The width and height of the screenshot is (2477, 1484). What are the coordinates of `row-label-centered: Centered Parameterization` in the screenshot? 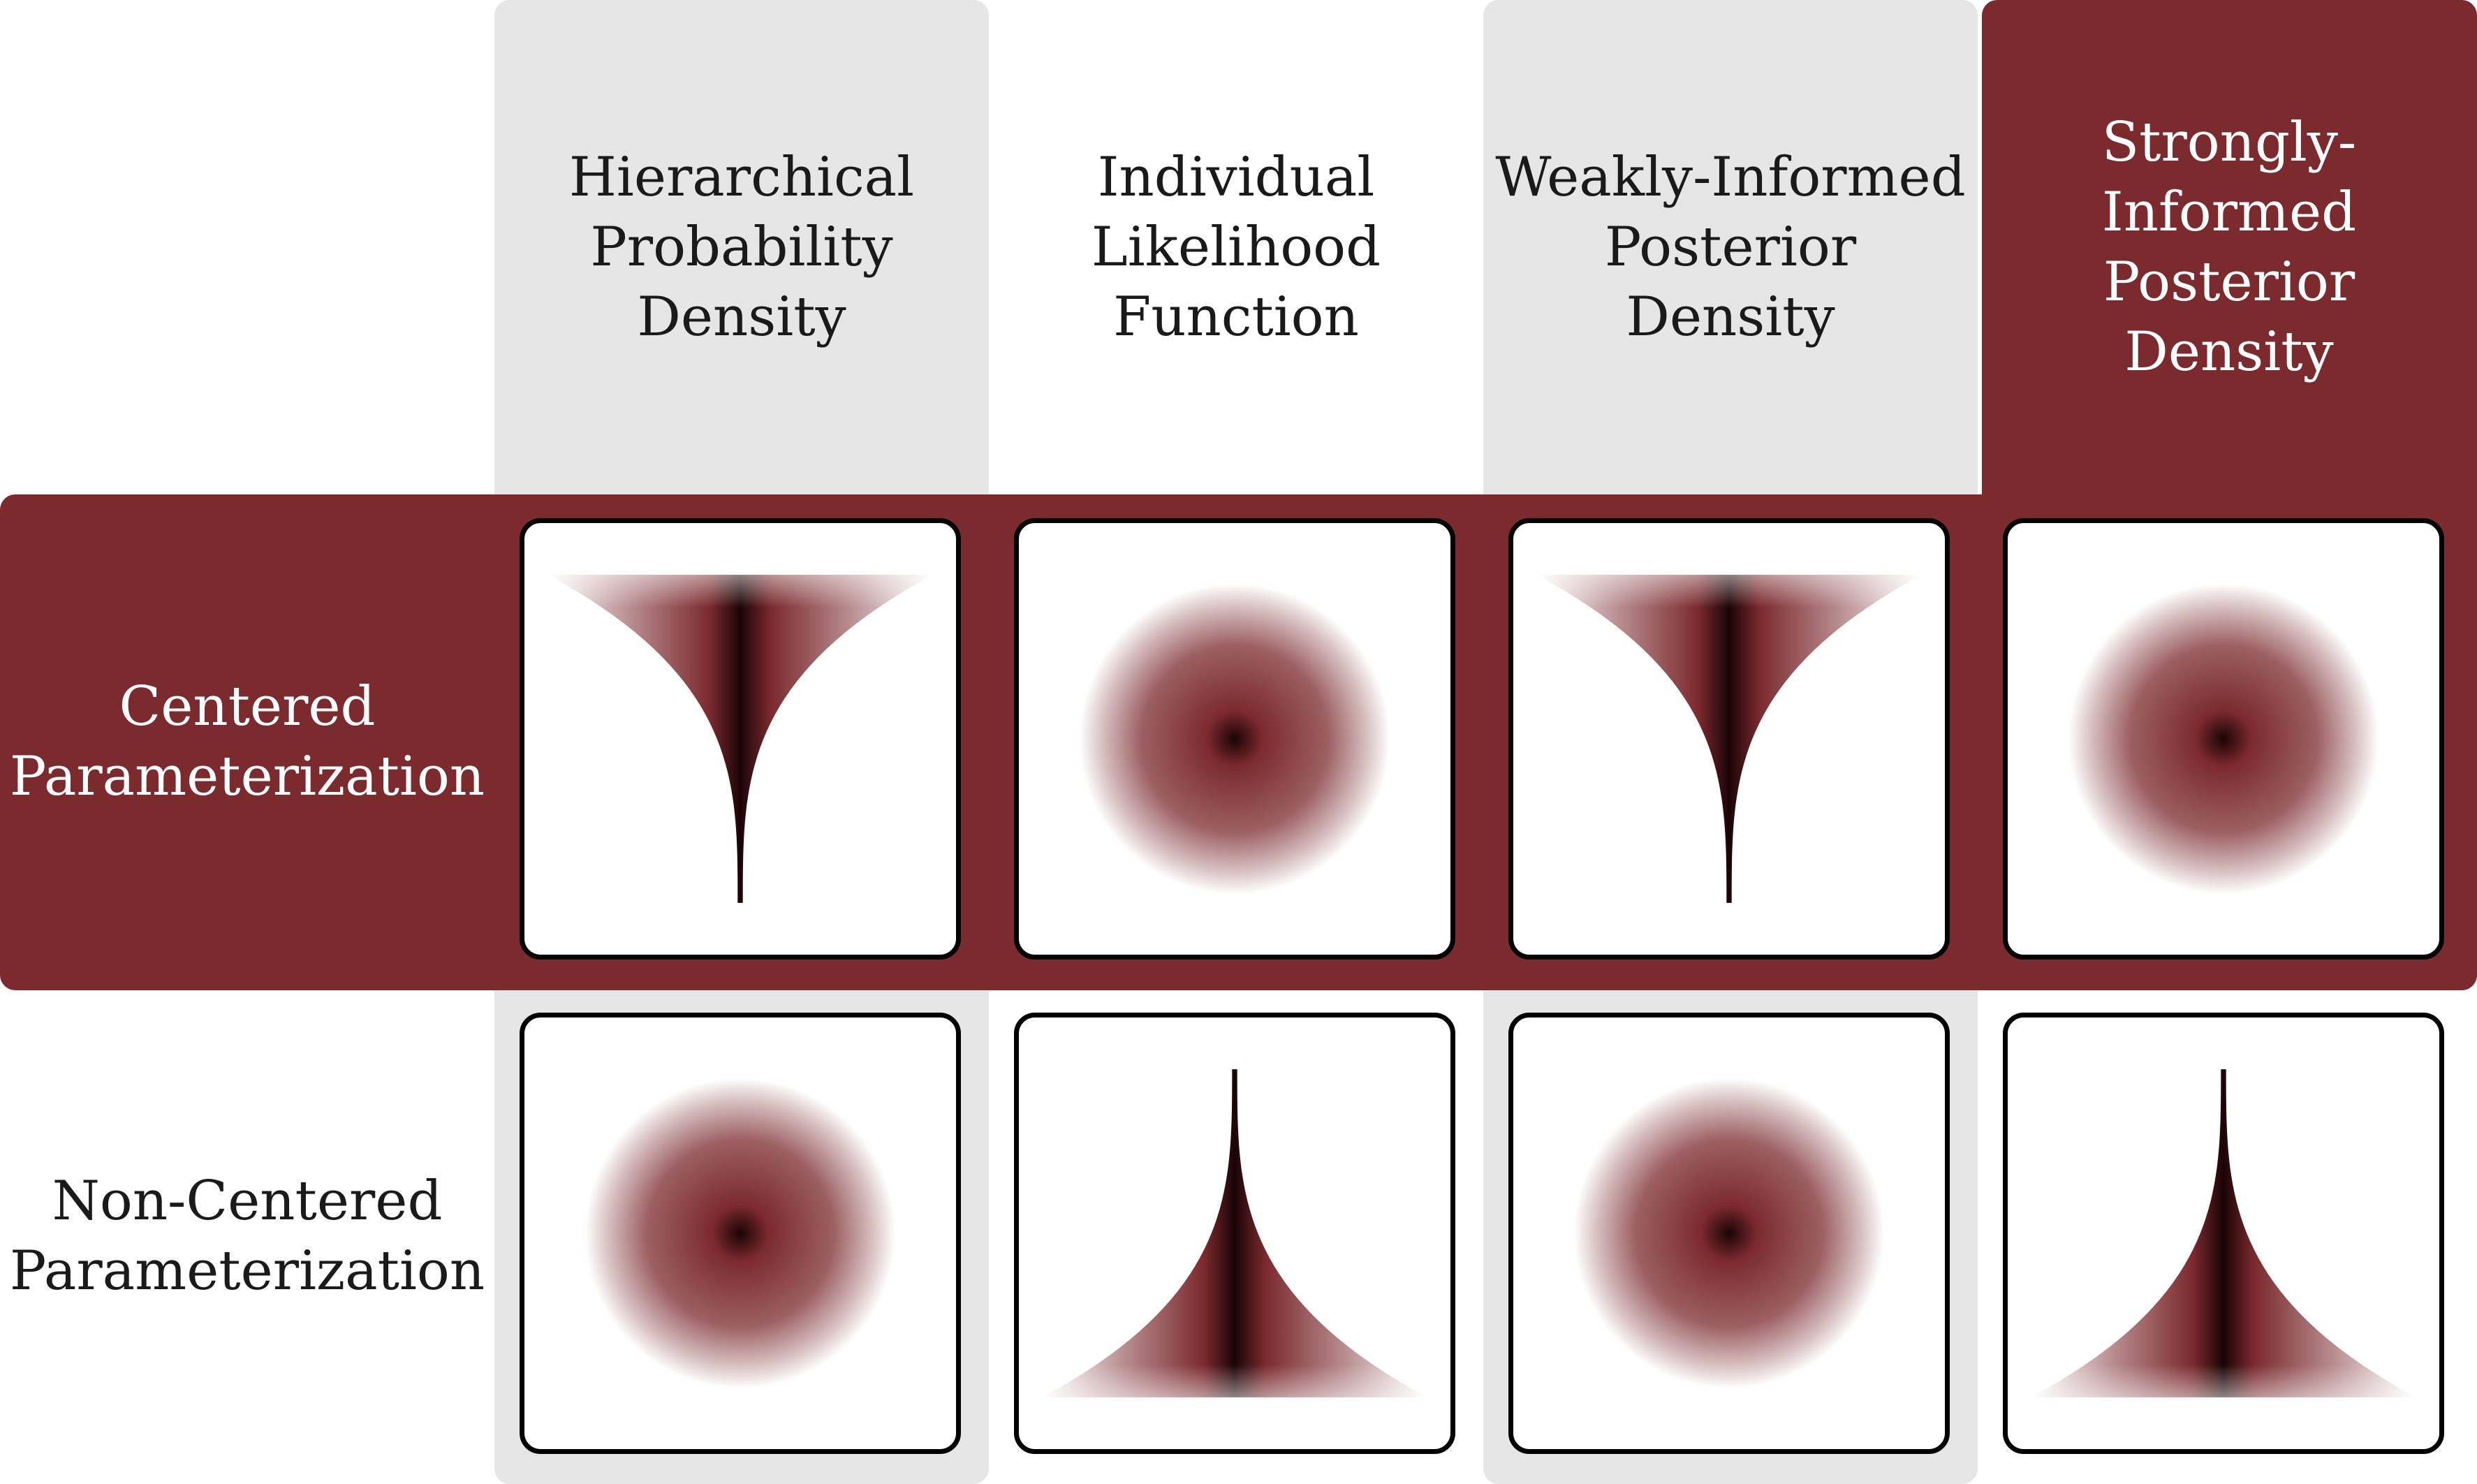 It's located at (247, 741).